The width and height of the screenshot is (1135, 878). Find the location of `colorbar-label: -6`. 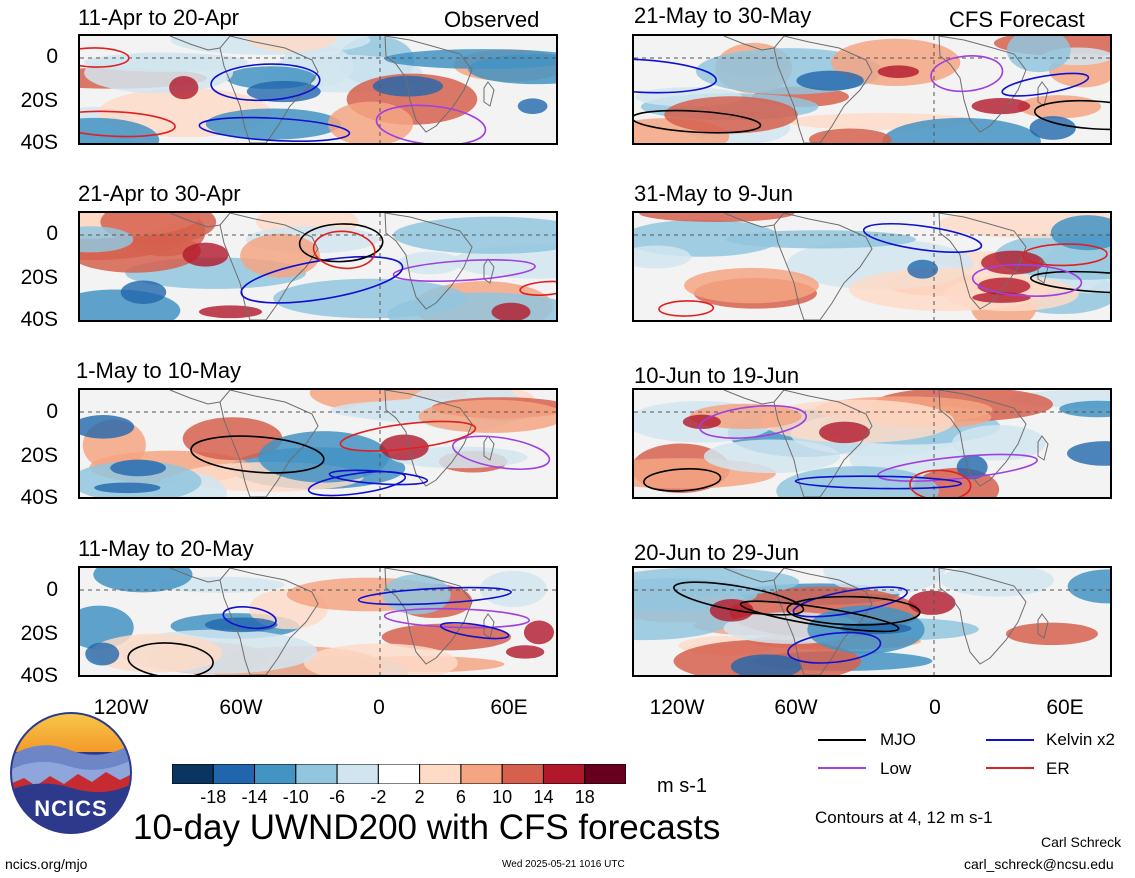

colorbar-label: -6 is located at coordinates (337, 797).